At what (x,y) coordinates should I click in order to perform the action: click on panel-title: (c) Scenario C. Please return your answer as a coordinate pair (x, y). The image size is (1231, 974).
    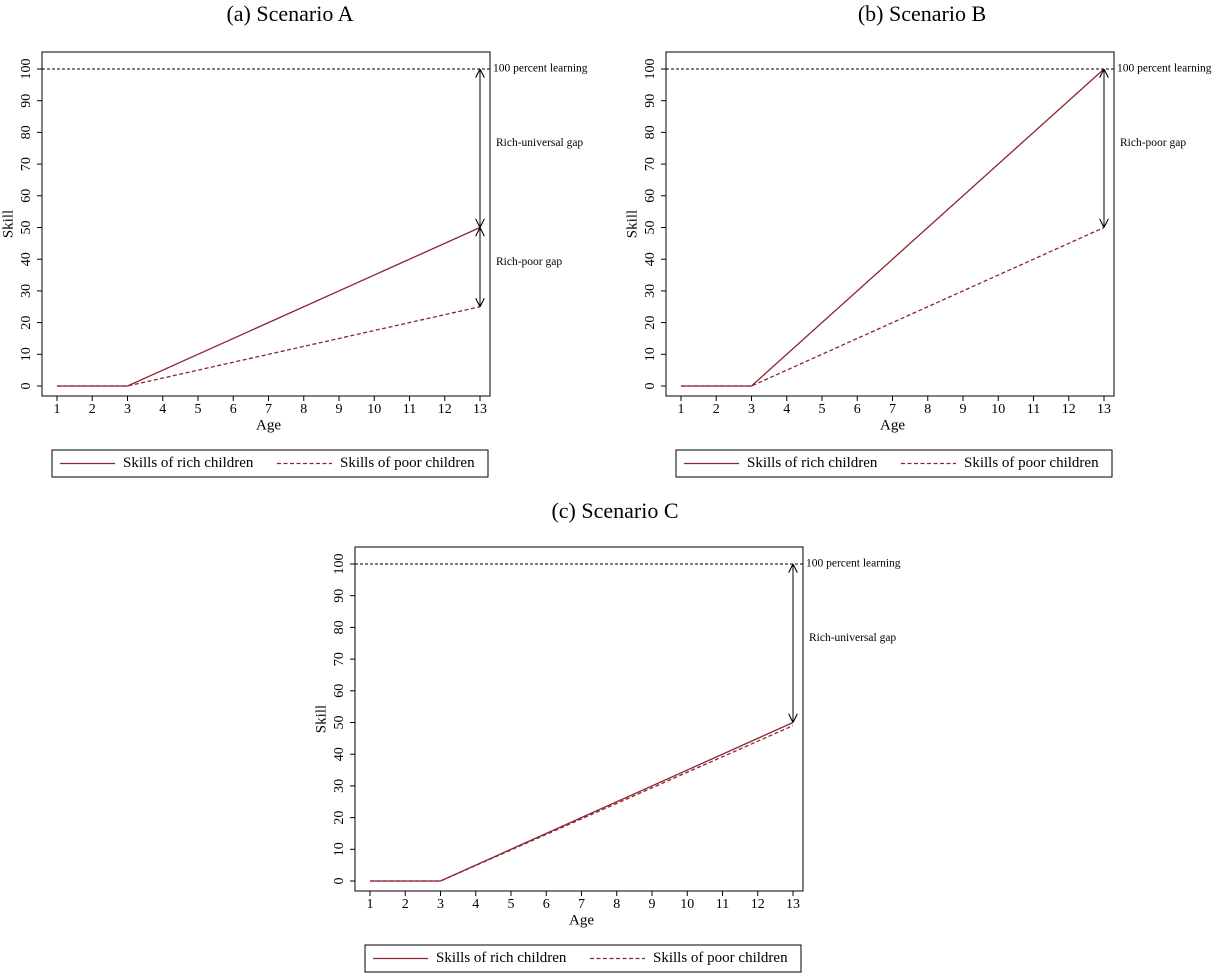
    Looking at the image, I should click on (614, 510).